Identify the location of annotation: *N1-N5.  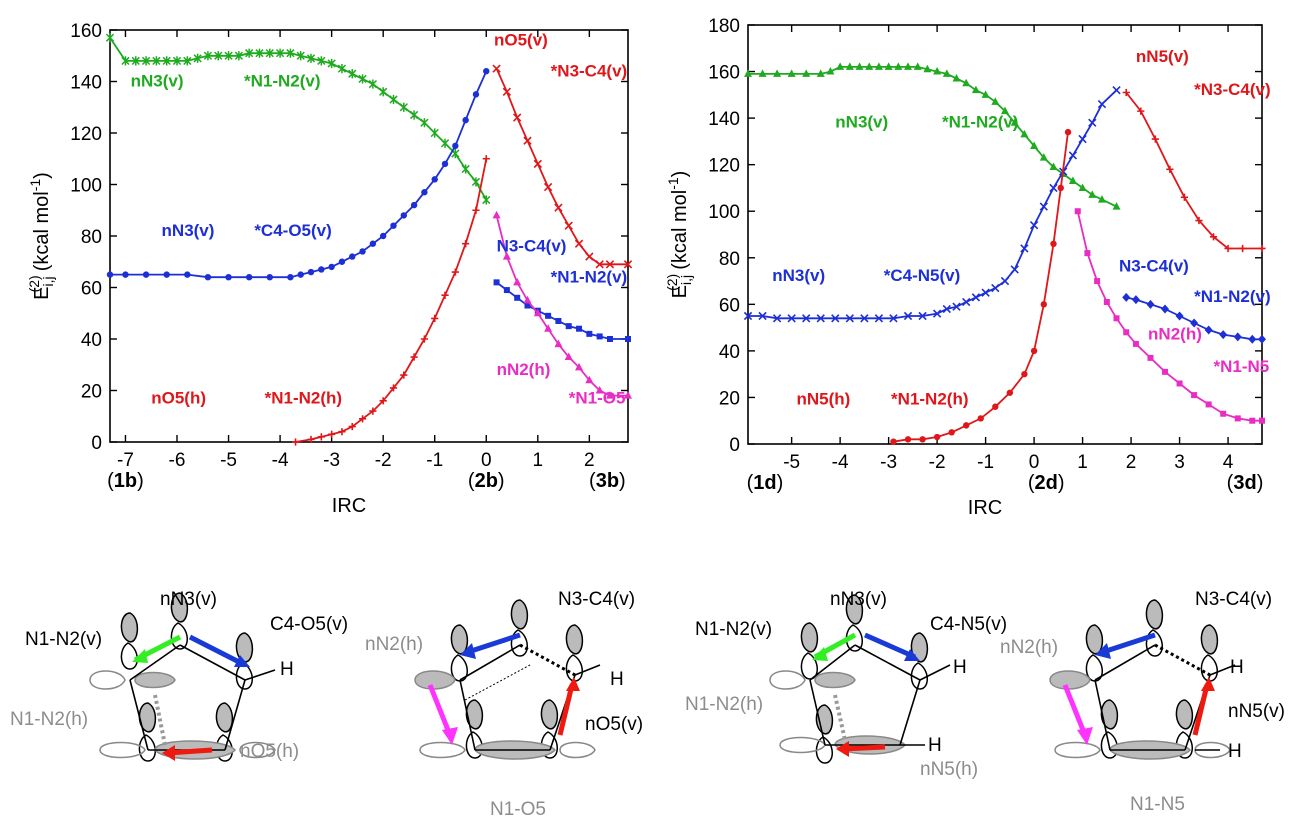
(1242, 366).